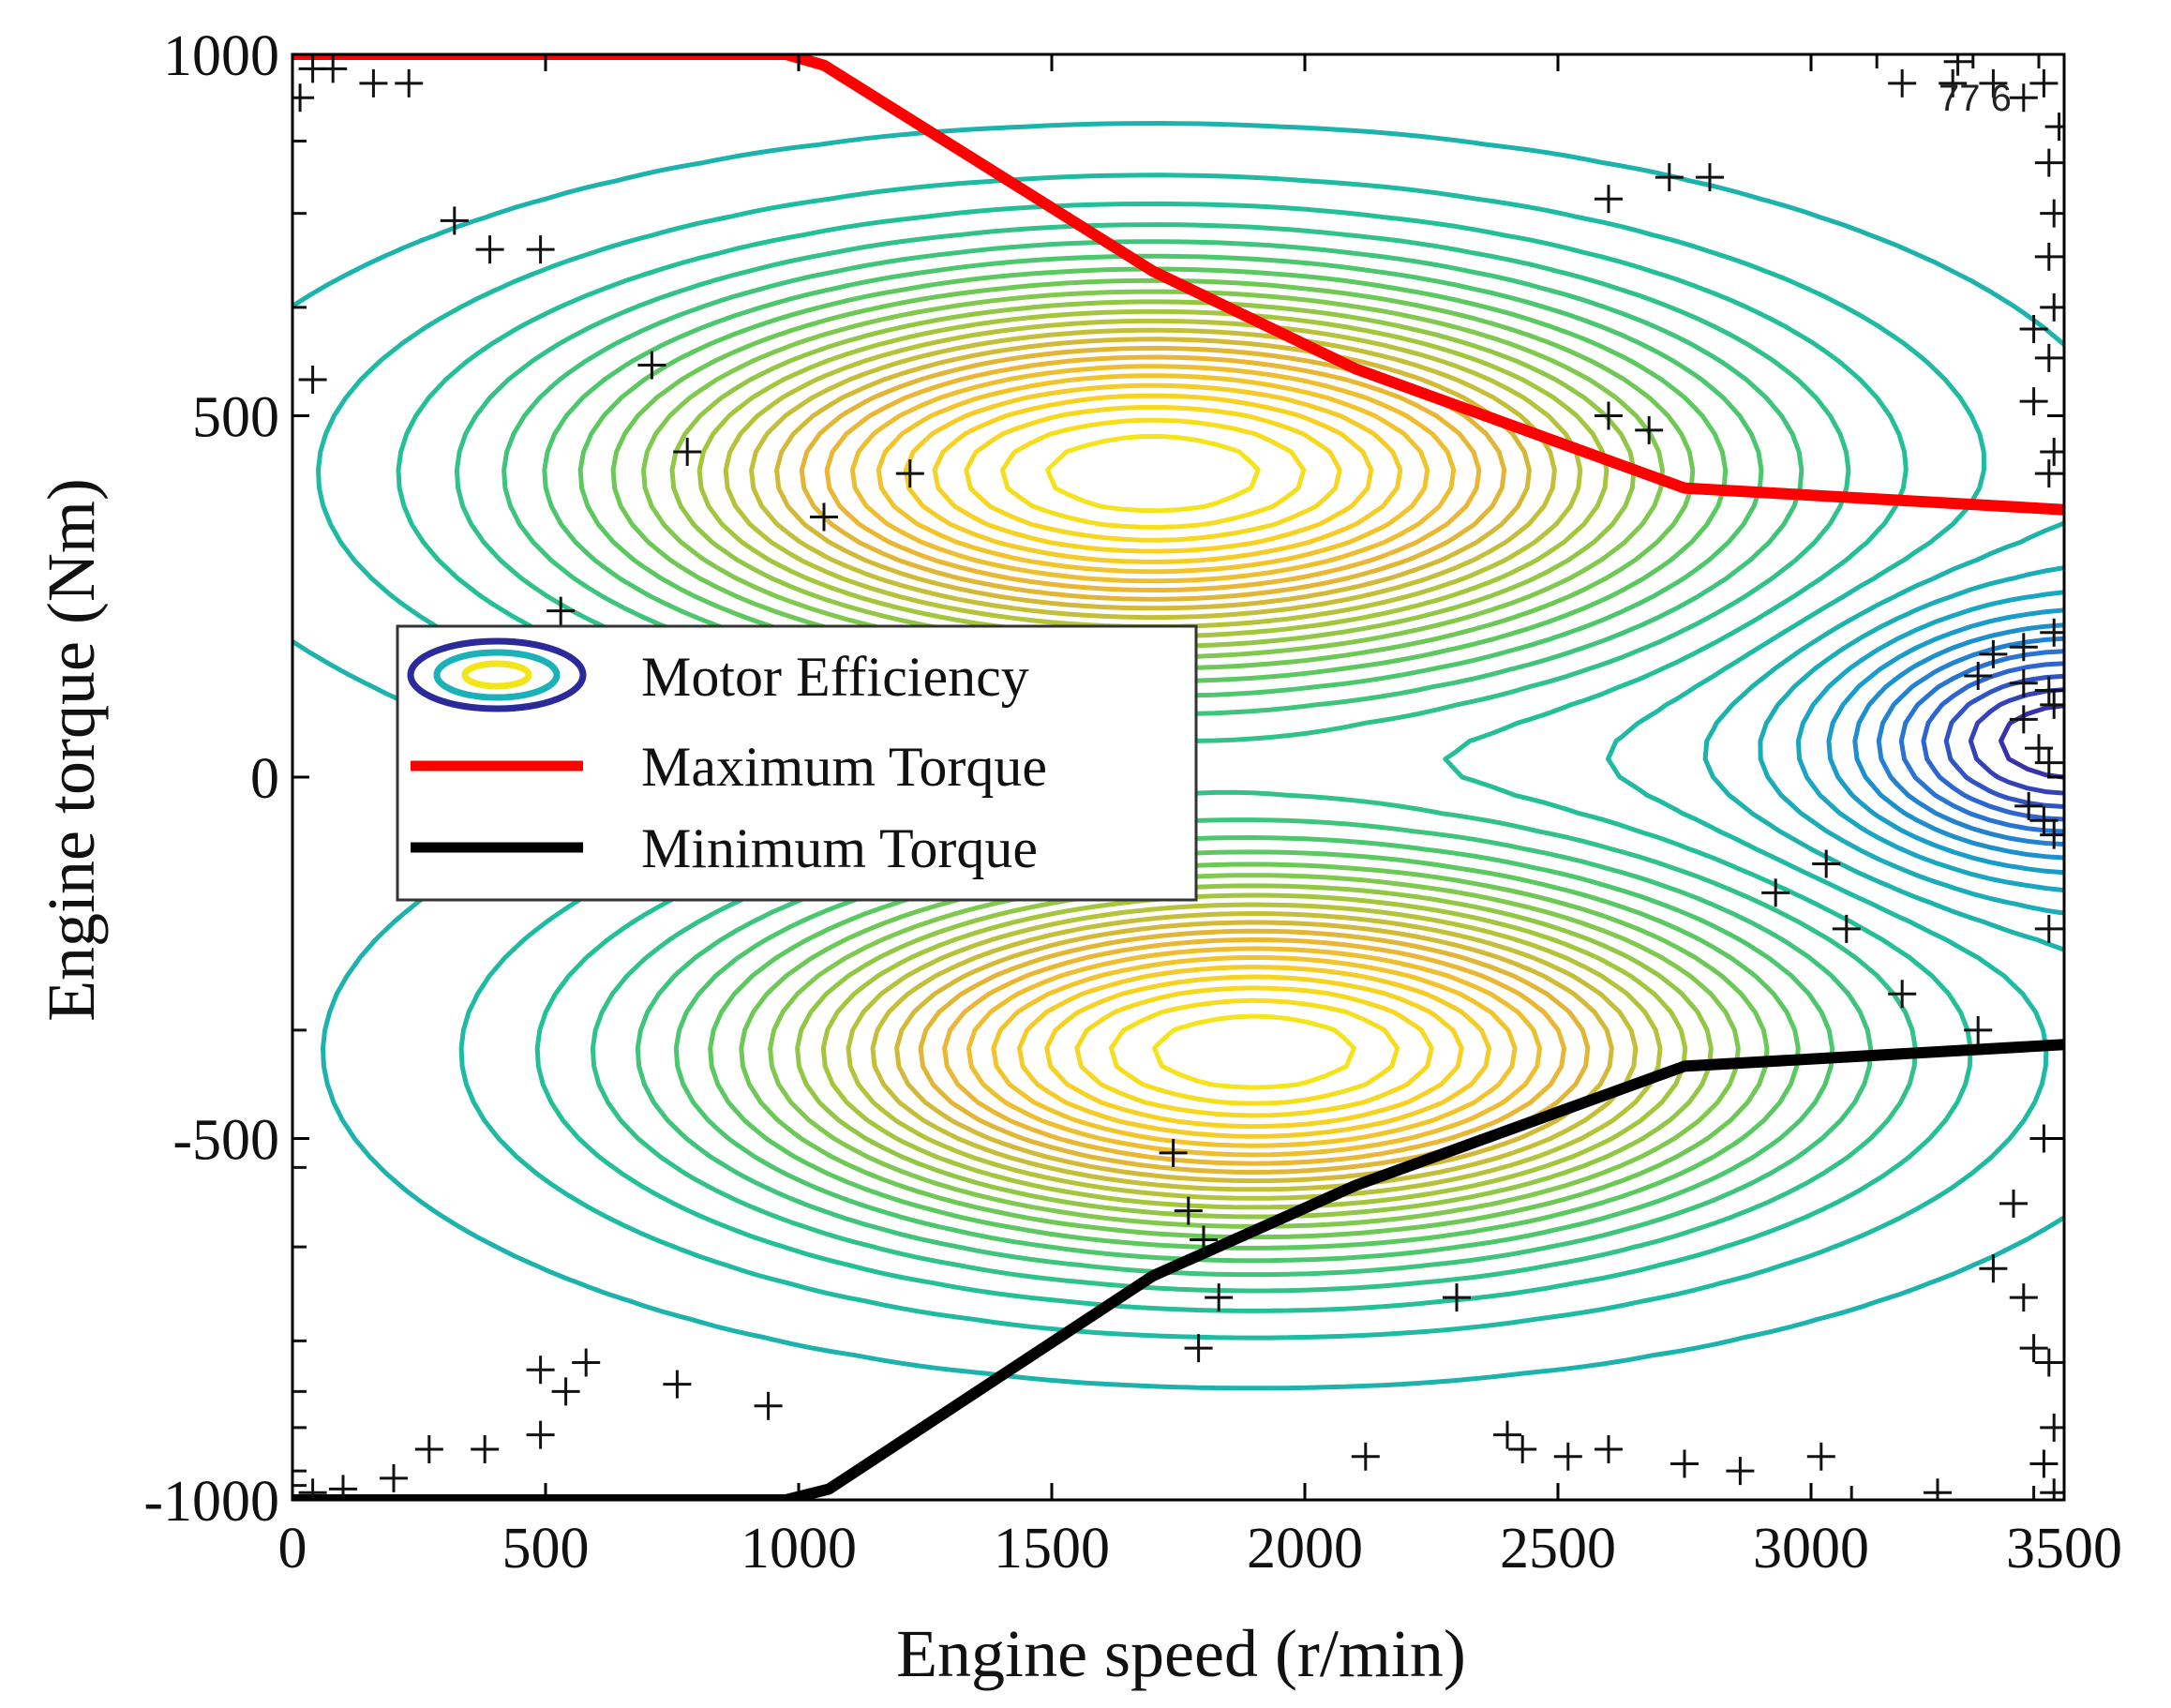  I want to click on legend-label-minimum-torque: Minimum Torque, so click(840, 848).